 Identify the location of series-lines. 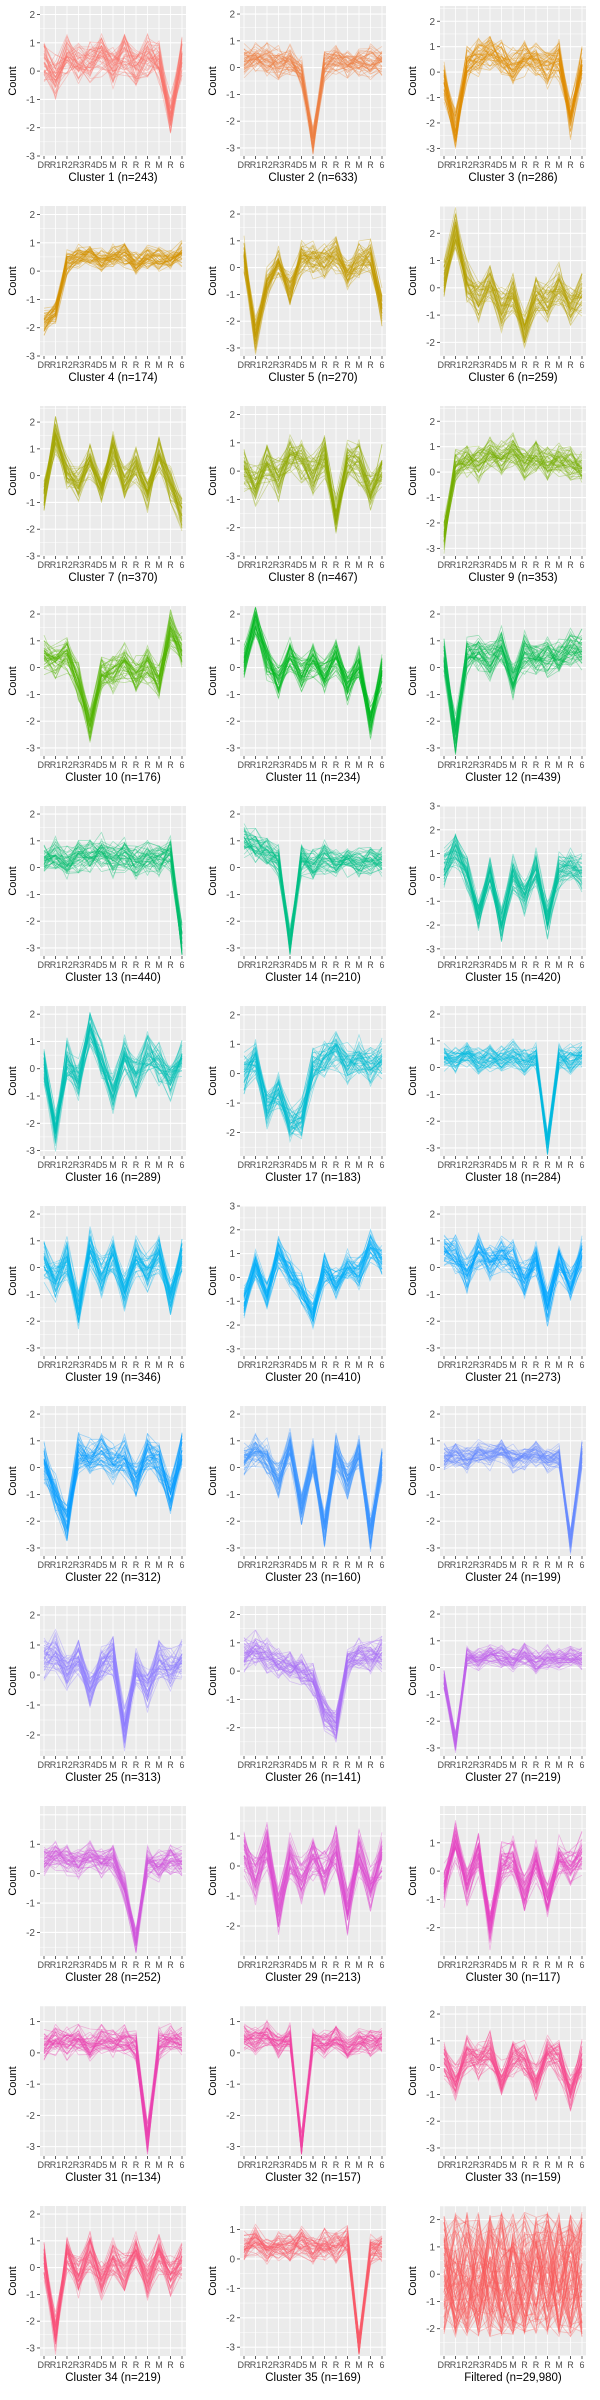
(513, 492).